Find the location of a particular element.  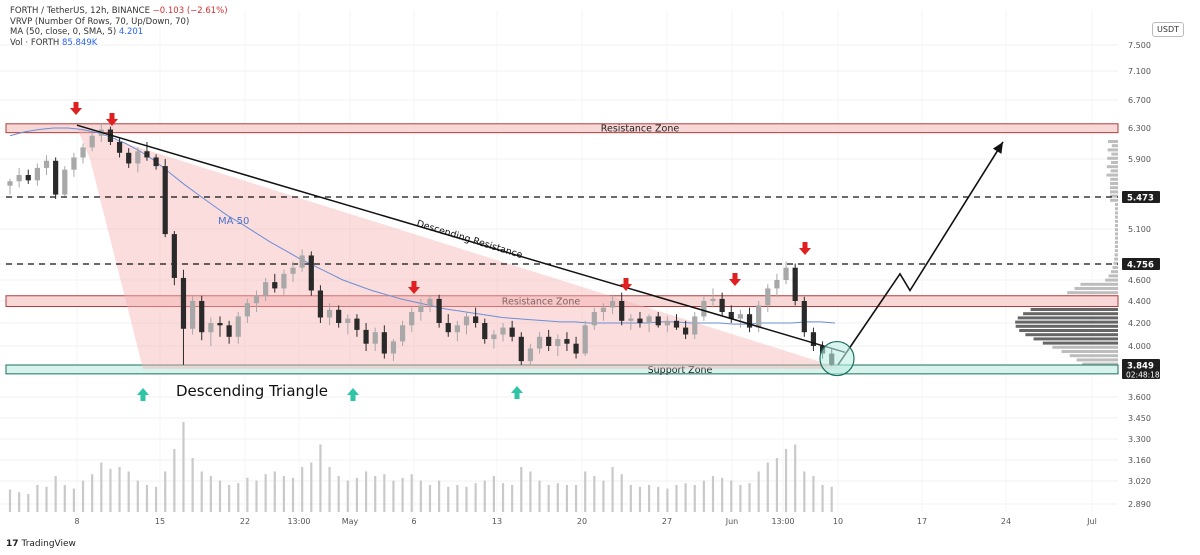

time-tick-label: 13:00 is located at coordinates (782, 521).